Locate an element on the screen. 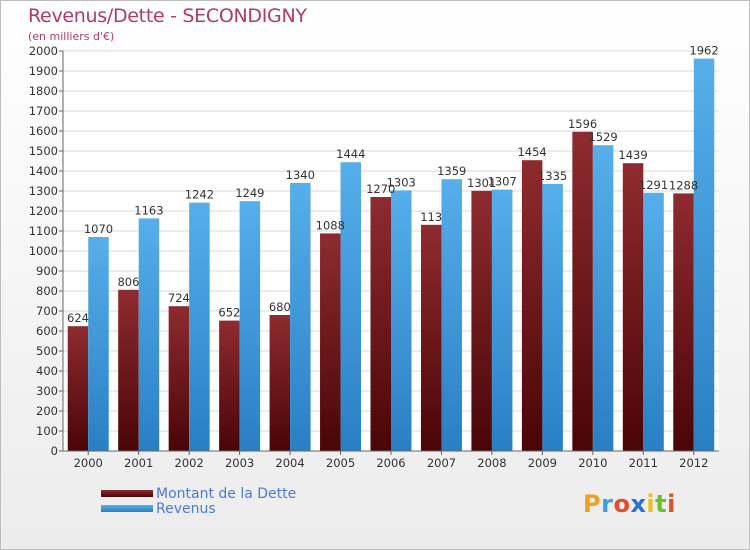 The image size is (750, 550). y-tick-label: 700 is located at coordinates (47, 311).